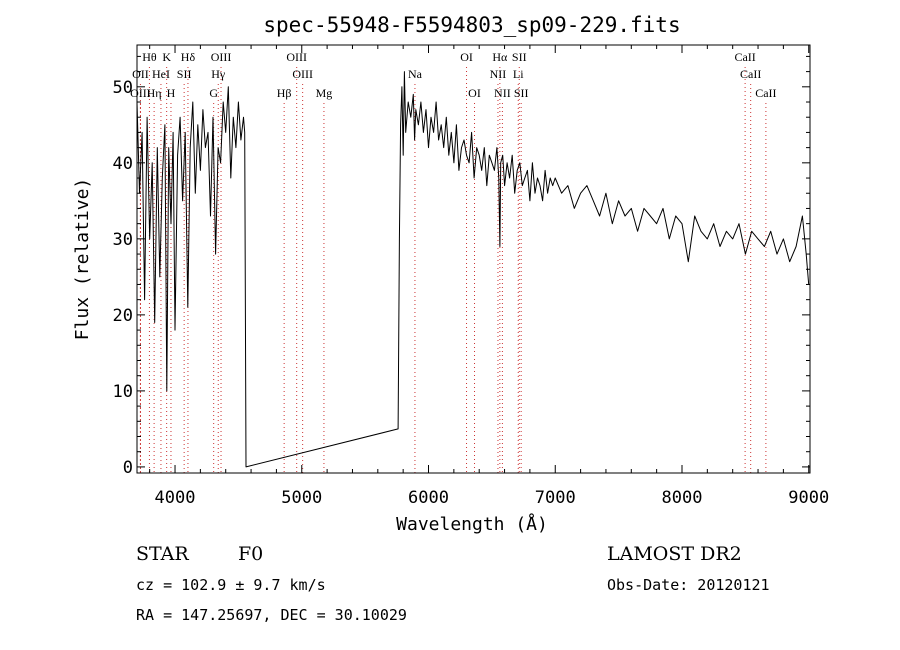 This screenshot has width=900, height=650. I want to click on obs-date: Obs-Date: 20120121, so click(688, 585).